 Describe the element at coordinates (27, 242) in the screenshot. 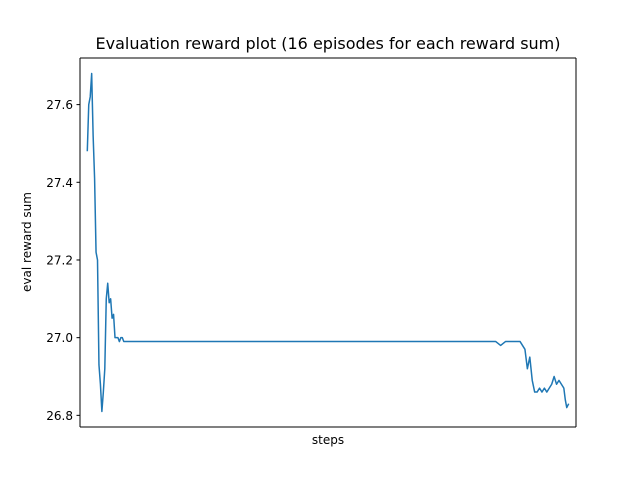

I see `y-axis-label: eval reward sum` at that location.